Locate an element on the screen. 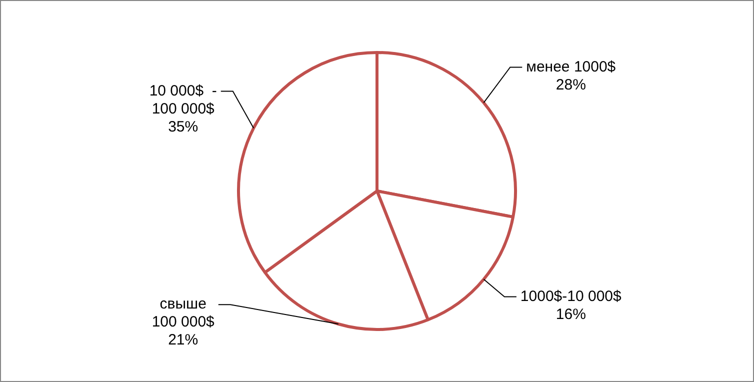 The height and width of the screenshot is (382, 754). data-label: 35% is located at coordinates (183, 127).